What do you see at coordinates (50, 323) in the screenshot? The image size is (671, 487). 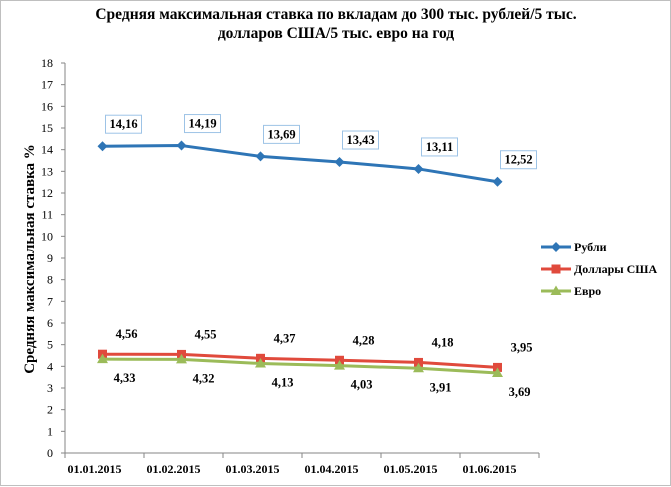 I see `y-tick-label: 6` at bounding box center [50, 323].